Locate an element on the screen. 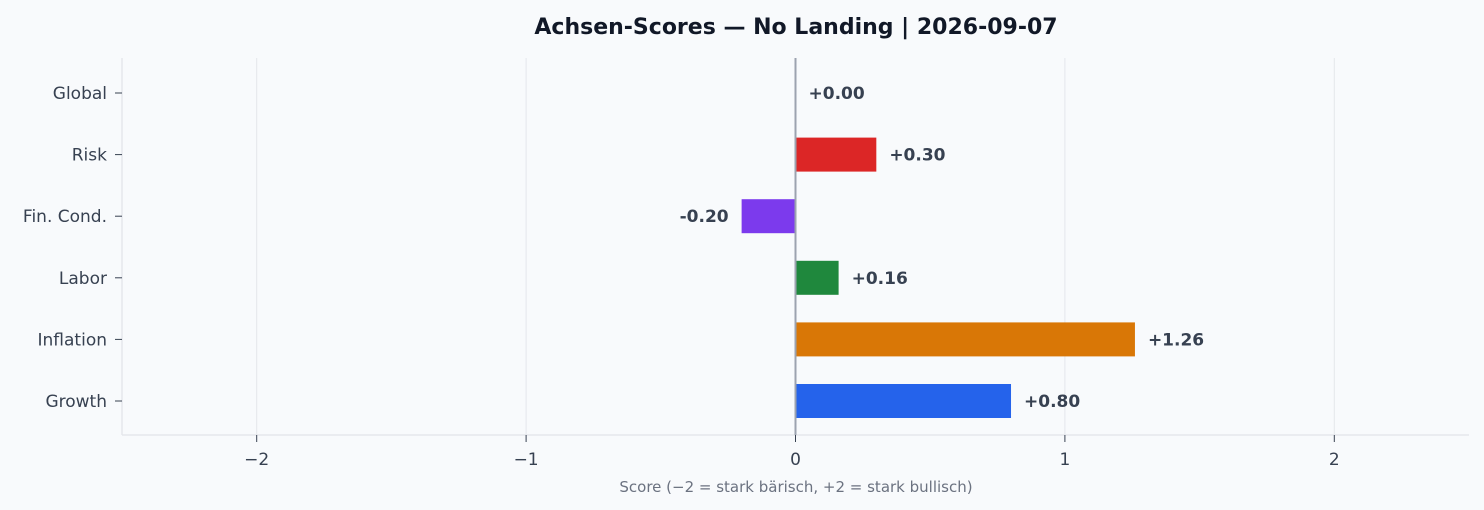 This screenshot has width=1484, height=510. data-label: -0.20 is located at coordinates (704, 217).